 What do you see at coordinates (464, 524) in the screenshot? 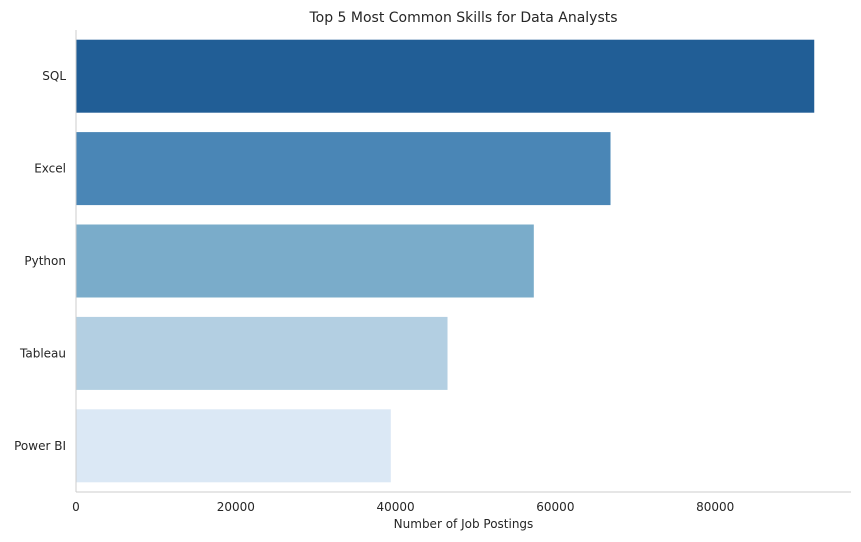
I see `x-axis-label: Number of Job Postings` at bounding box center [464, 524].